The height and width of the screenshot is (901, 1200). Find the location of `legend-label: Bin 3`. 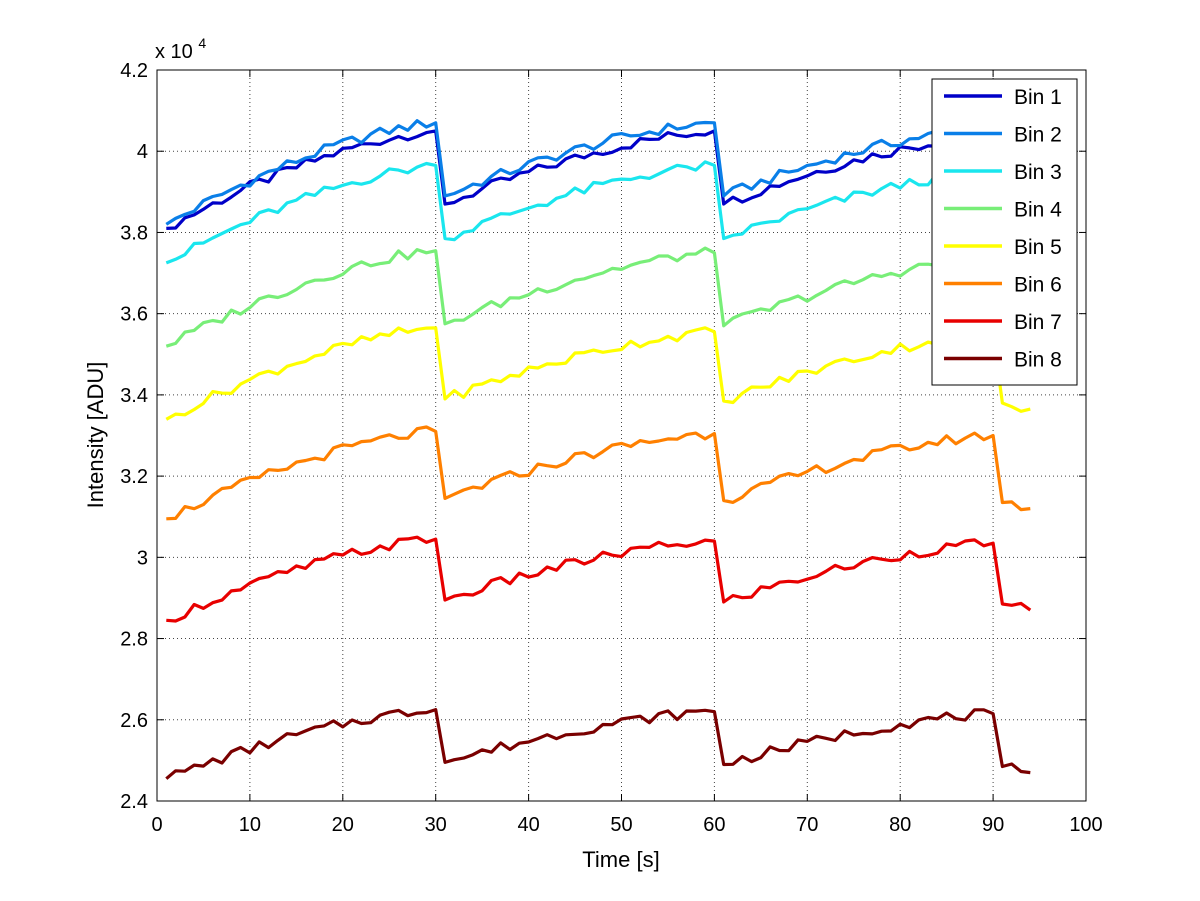

legend-label: Bin 3 is located at coordinates (1038, 172).